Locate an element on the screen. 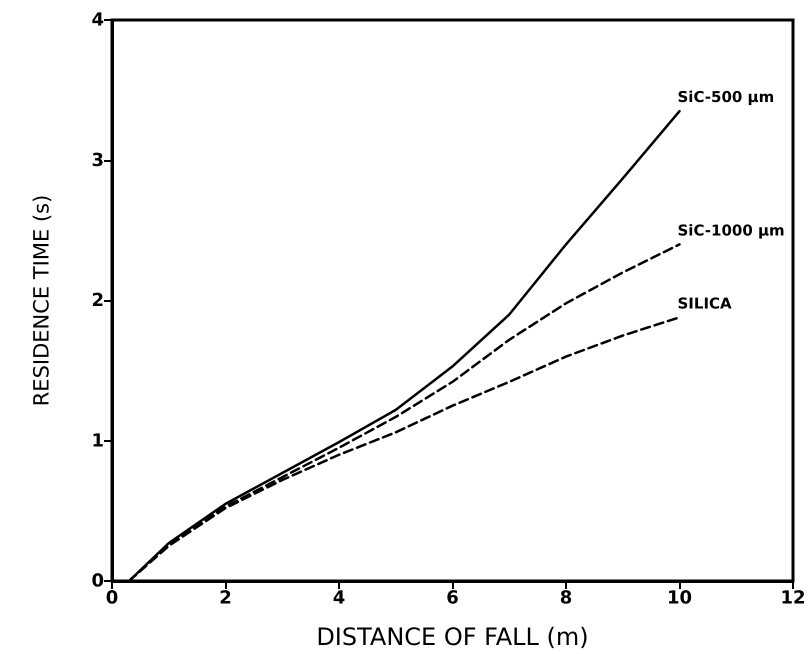  y-tick-label: 1 is located at coordinates (97, 441).